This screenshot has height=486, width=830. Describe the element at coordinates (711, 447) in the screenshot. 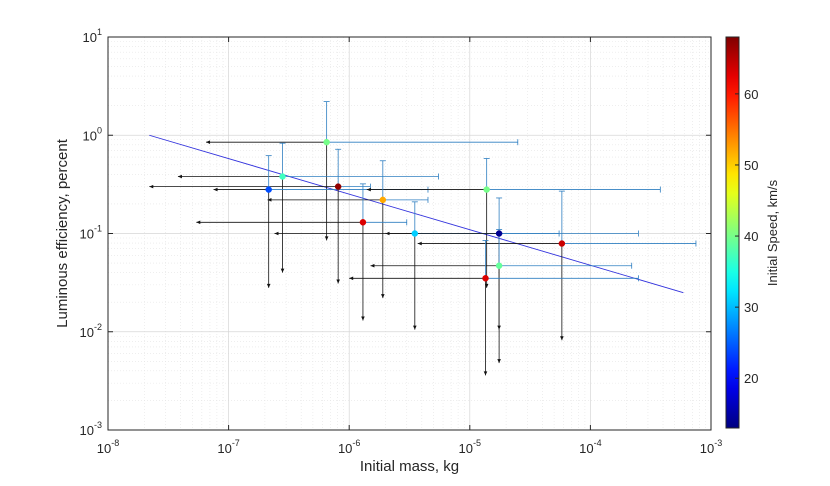

I see `x-tick-label: 10⁻³` at that location.